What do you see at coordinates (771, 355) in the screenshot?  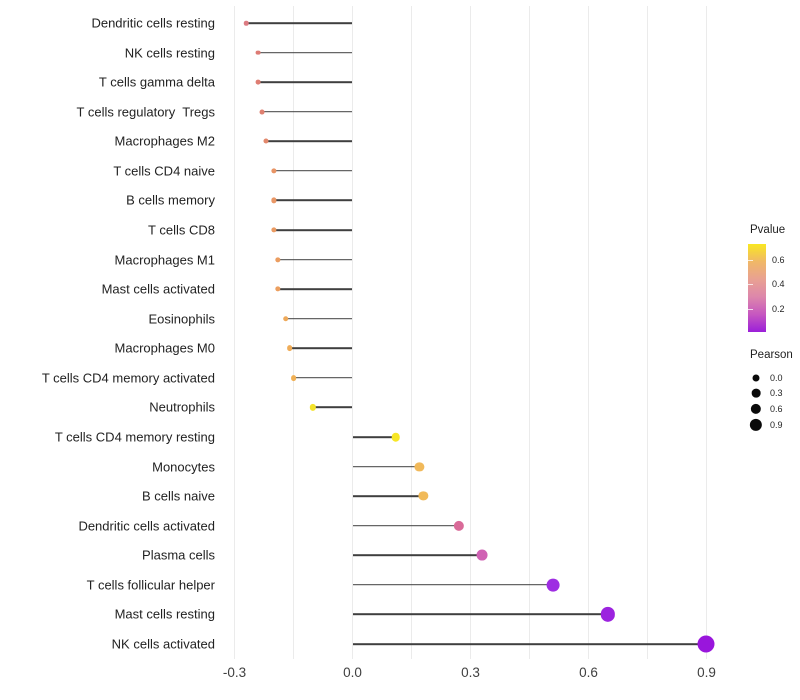 I see `pearson-legend-title: Pearson` at bounding box center [771, 355].